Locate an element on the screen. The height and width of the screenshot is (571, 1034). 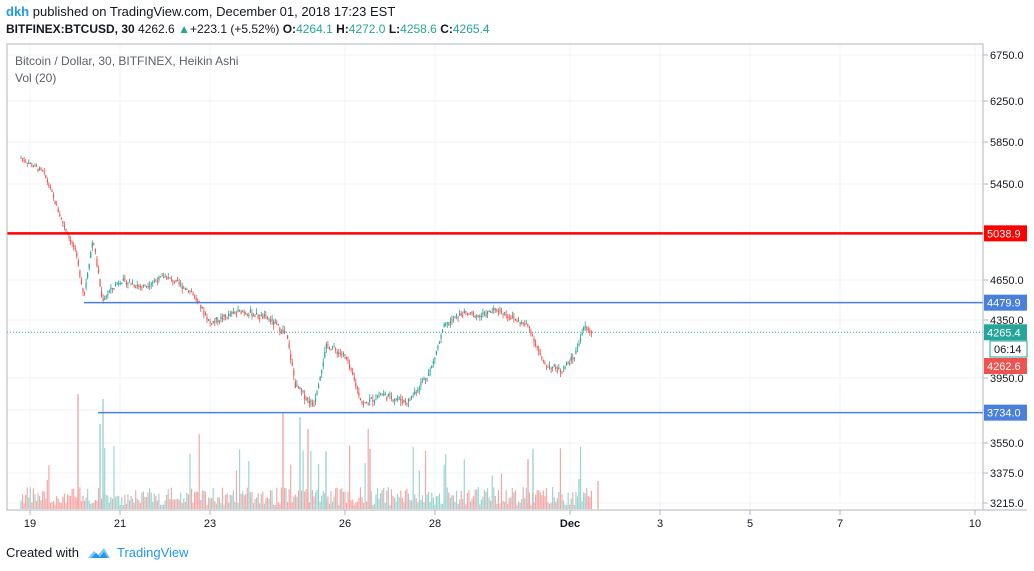
time-tick-label: 21 is located at coordinates (120, 524).